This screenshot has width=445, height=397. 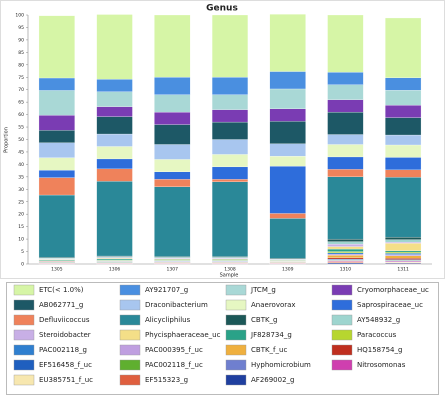 I want to click on y-tick-label: 55, so click(x=21, y=128).